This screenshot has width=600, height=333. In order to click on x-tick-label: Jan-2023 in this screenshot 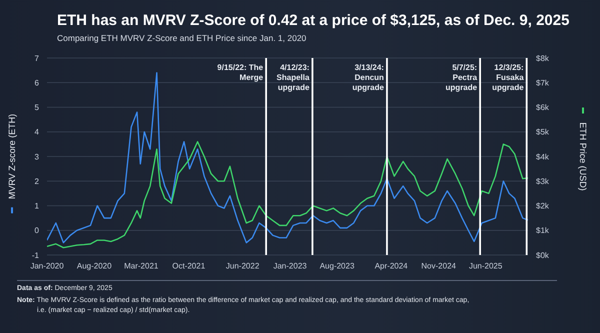, I will do `click(290, 266)`.